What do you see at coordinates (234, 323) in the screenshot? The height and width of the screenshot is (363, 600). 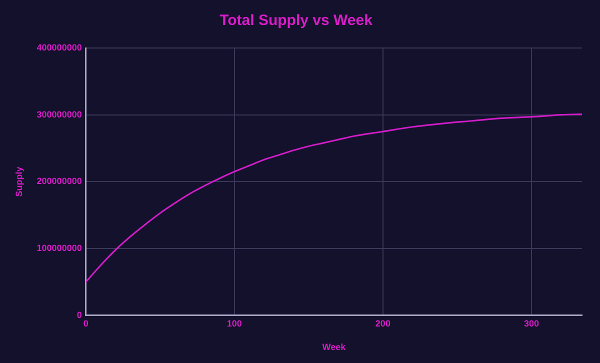 I see `x-tick-label: 100` at bounding box center [234, 323].